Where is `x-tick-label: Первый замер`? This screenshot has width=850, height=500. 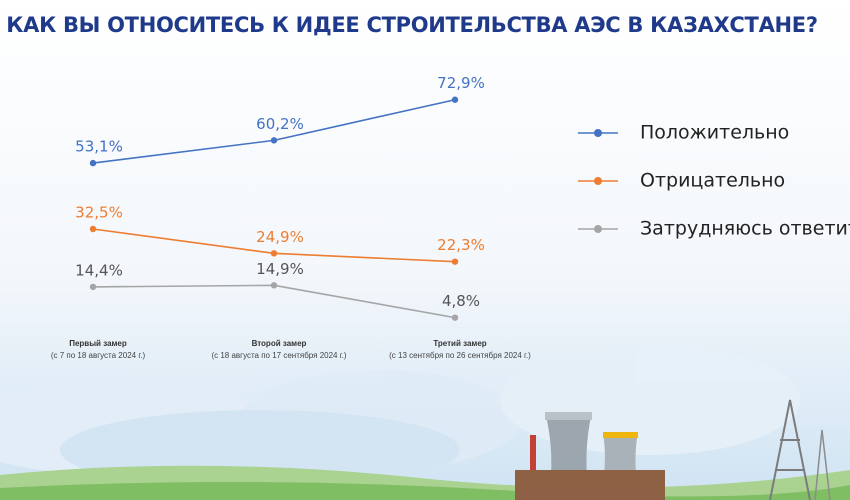 x-tick-label: Первый замер is located at coordinates (98, 343).